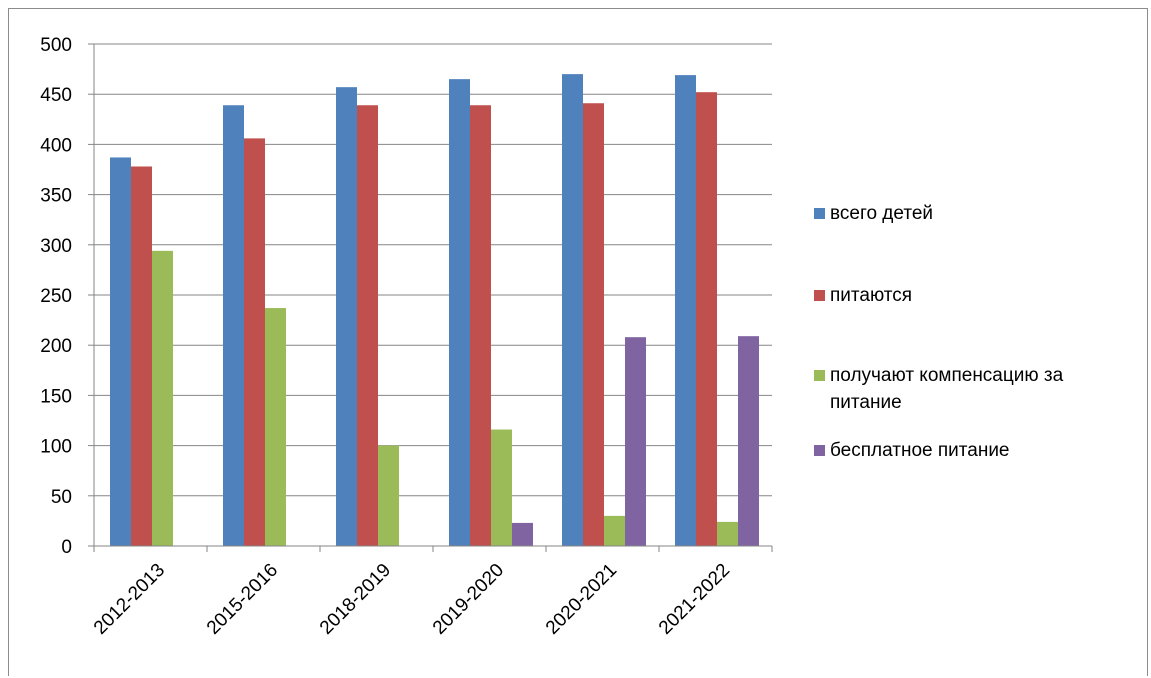 This screenshot has width=1151, height=678. I want to click on legend-label: получают компенсацию за питание, so click(947, 389).